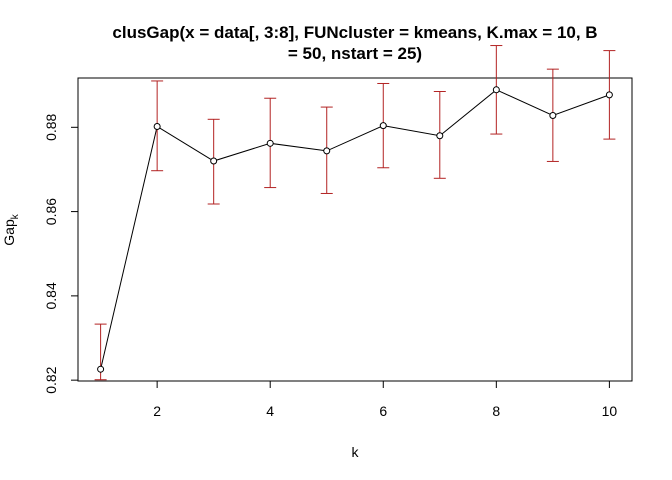 This screenshot has height=480, width=672. Describe the element at coordinates (51, 295) in the screenshot. I see `y-tick-label: 0.84` at that location.